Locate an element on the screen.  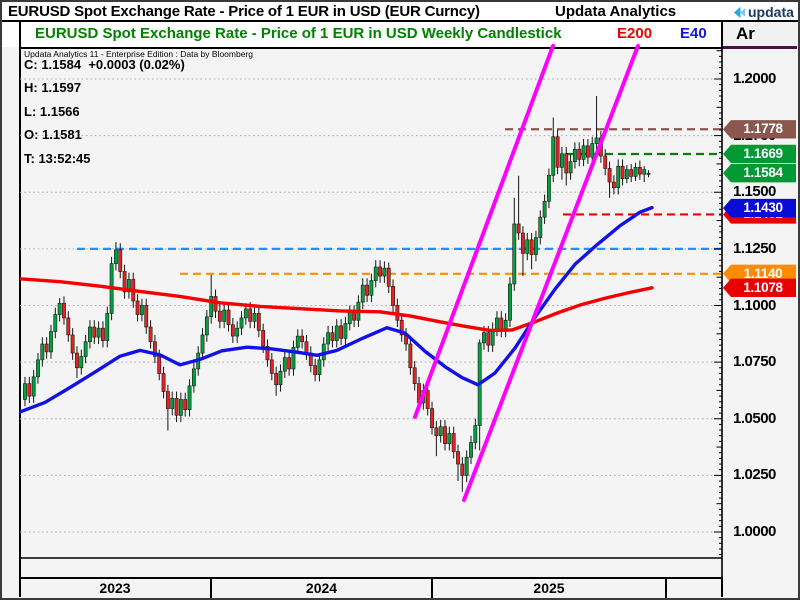
y-axis-label: 1.1250 is located at coordinates (754, 248).